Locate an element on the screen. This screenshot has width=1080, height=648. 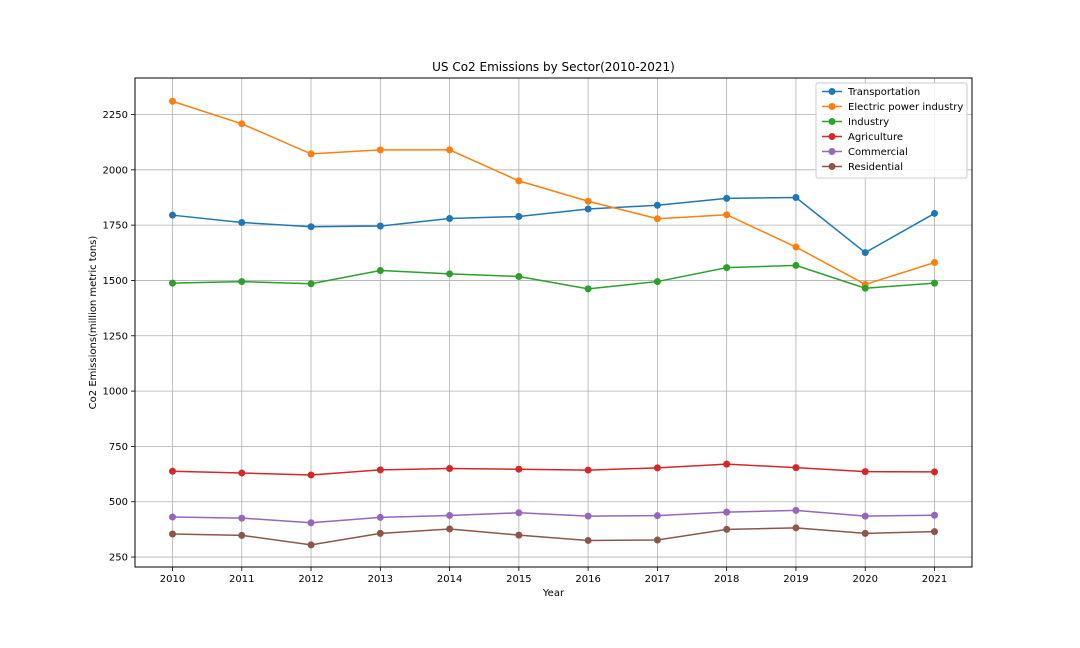
x-tick-label: 2013 is located at coordinates (380, 579).